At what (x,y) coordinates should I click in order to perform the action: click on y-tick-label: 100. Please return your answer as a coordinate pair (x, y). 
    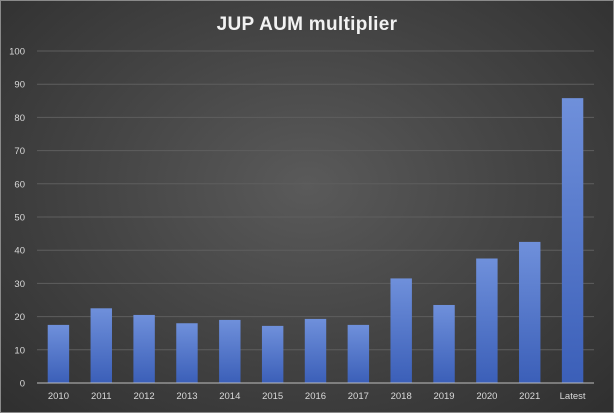
    Looking at the image, I should click on (17, 52).